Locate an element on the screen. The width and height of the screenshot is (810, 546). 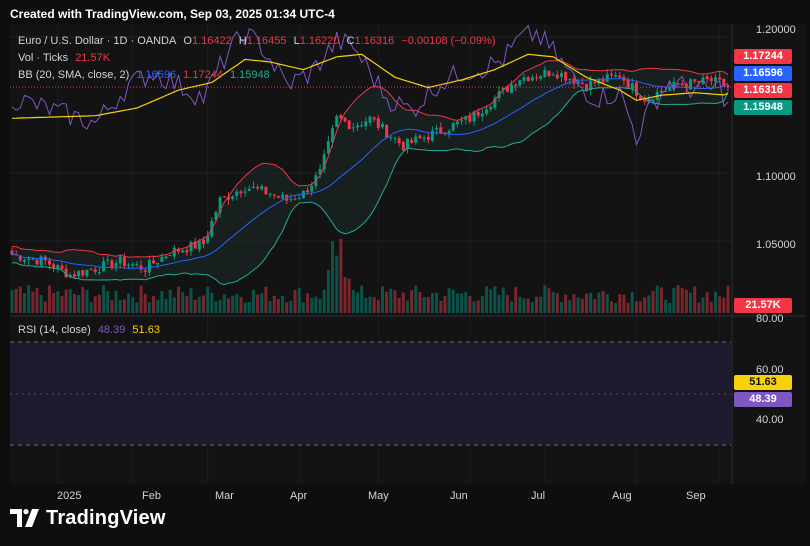
rsi-label: RSI (14, close) is located at coordinates (54, 330).